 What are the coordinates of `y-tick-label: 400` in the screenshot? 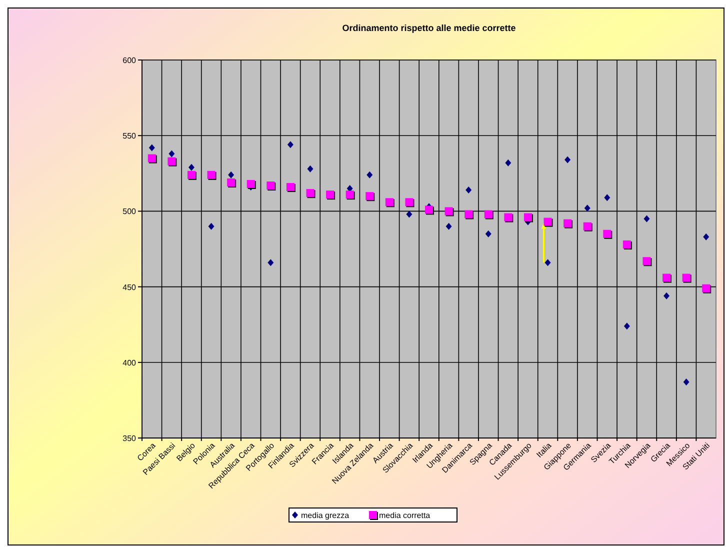 It's located at (129, 363).